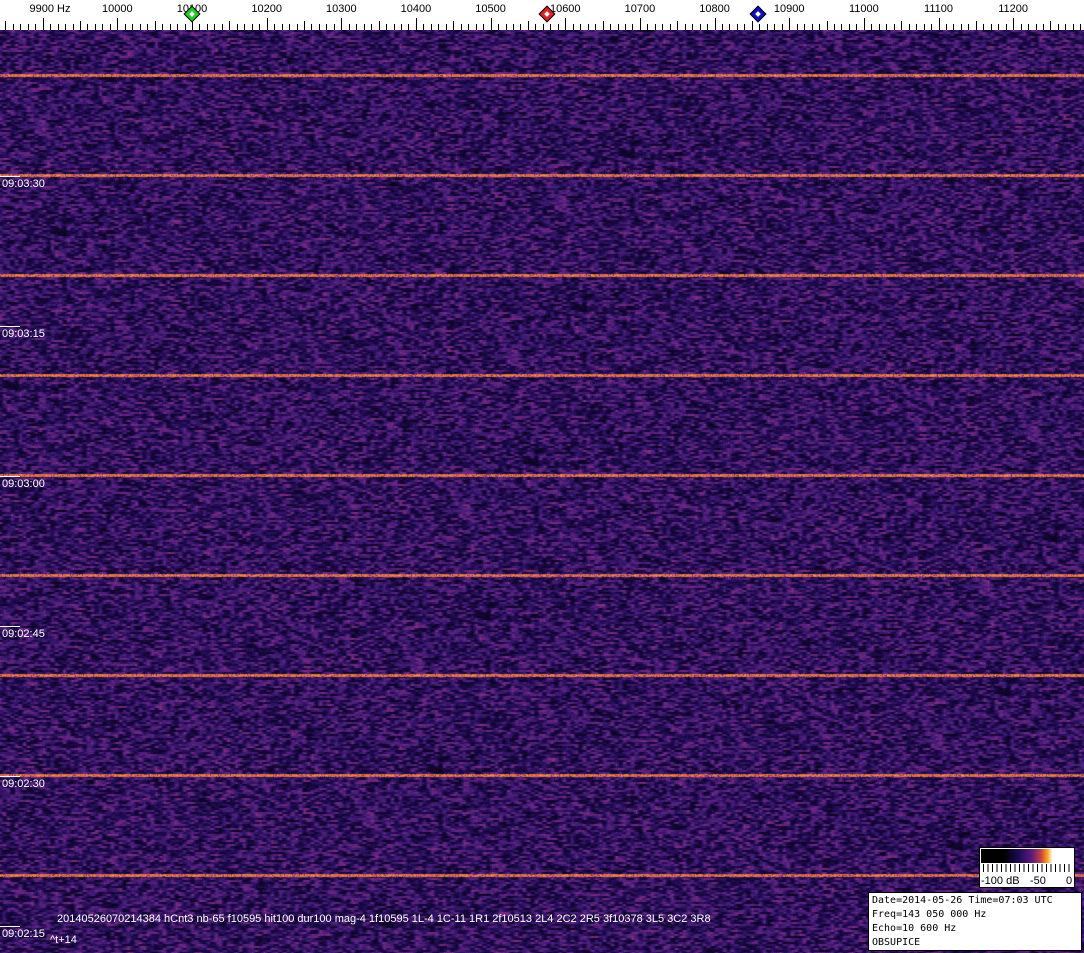 The width and height of the screenshot is (1084, 953). I want to click on color-scale-legend: -100 dB -50 0, so click(1027, 867).